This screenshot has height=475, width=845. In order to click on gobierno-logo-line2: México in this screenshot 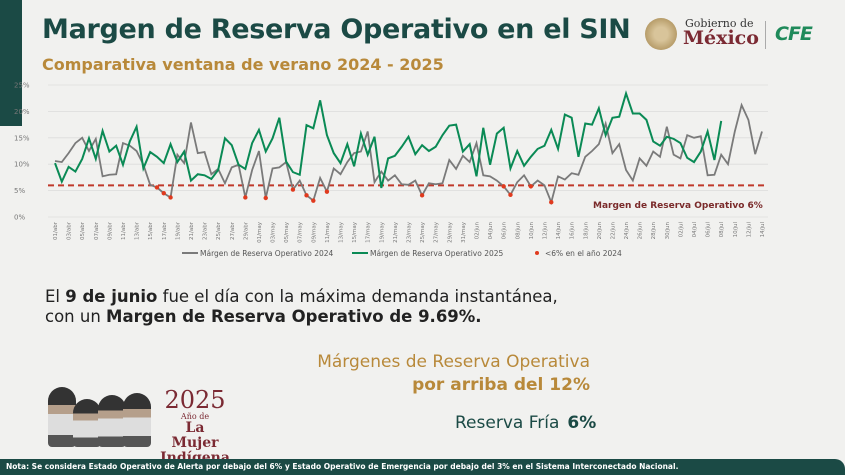, I will do `click(721, 38)`.